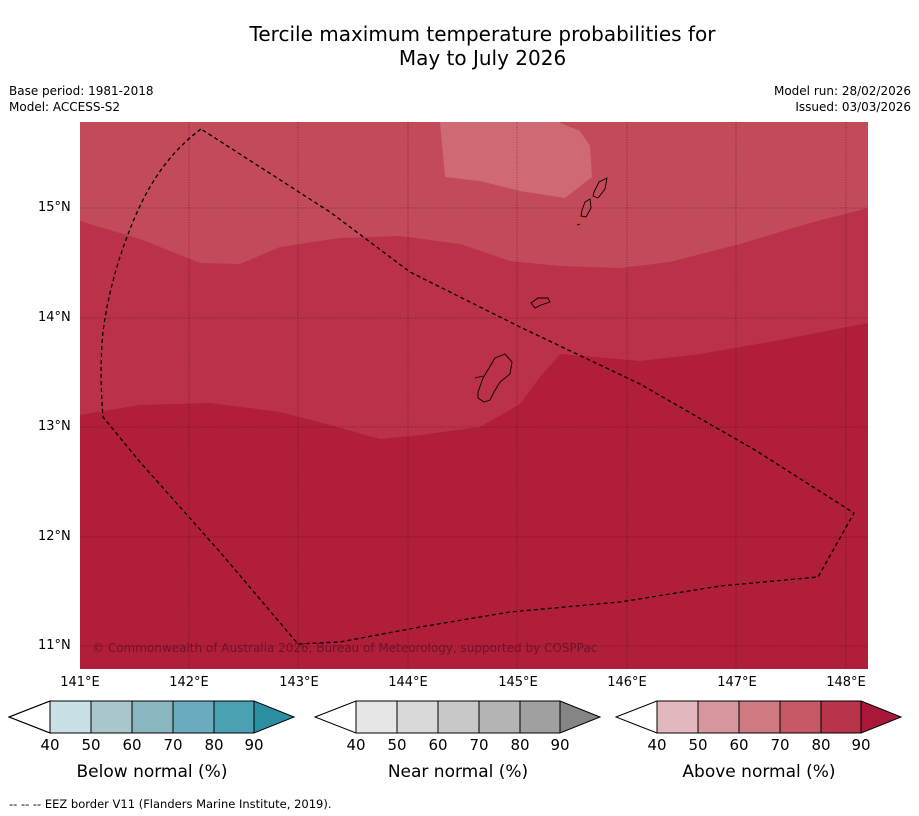 The image size is (919, 816). What do you see at coordinates (842, 99) in the screenshot?
I see `meta-right: Model run: 28/02/2026 Issued: 03/03/2026` at bounding box center [842, 99].